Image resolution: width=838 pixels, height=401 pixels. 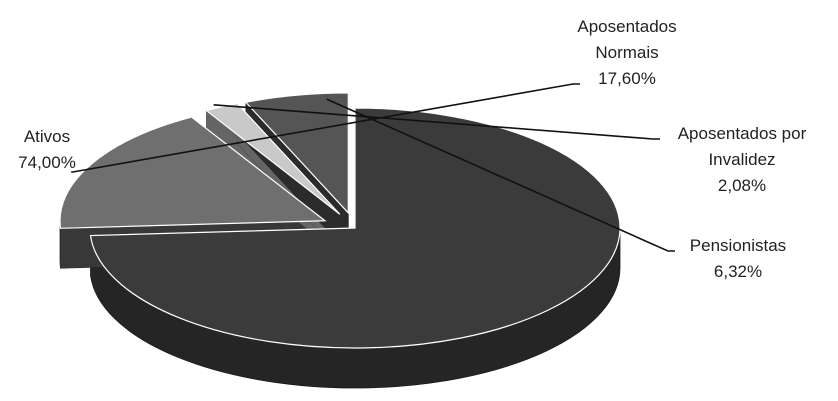 What do you see at coordinates (47, 136) in the screenshot?
I see `label-ativos-name: Ativos` at bounding box center [47, 136].